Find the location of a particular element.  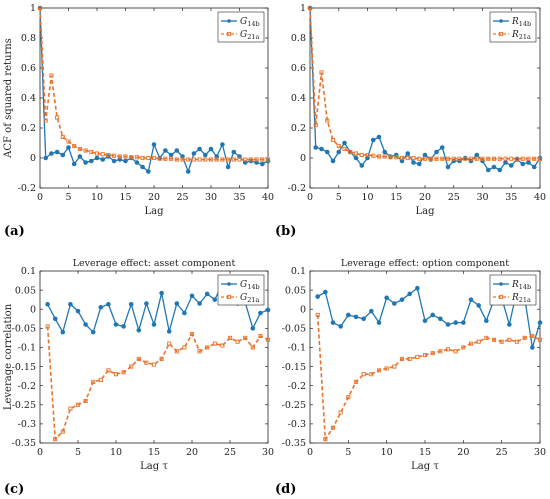

series-G21a is located at coordinates (158, 383).